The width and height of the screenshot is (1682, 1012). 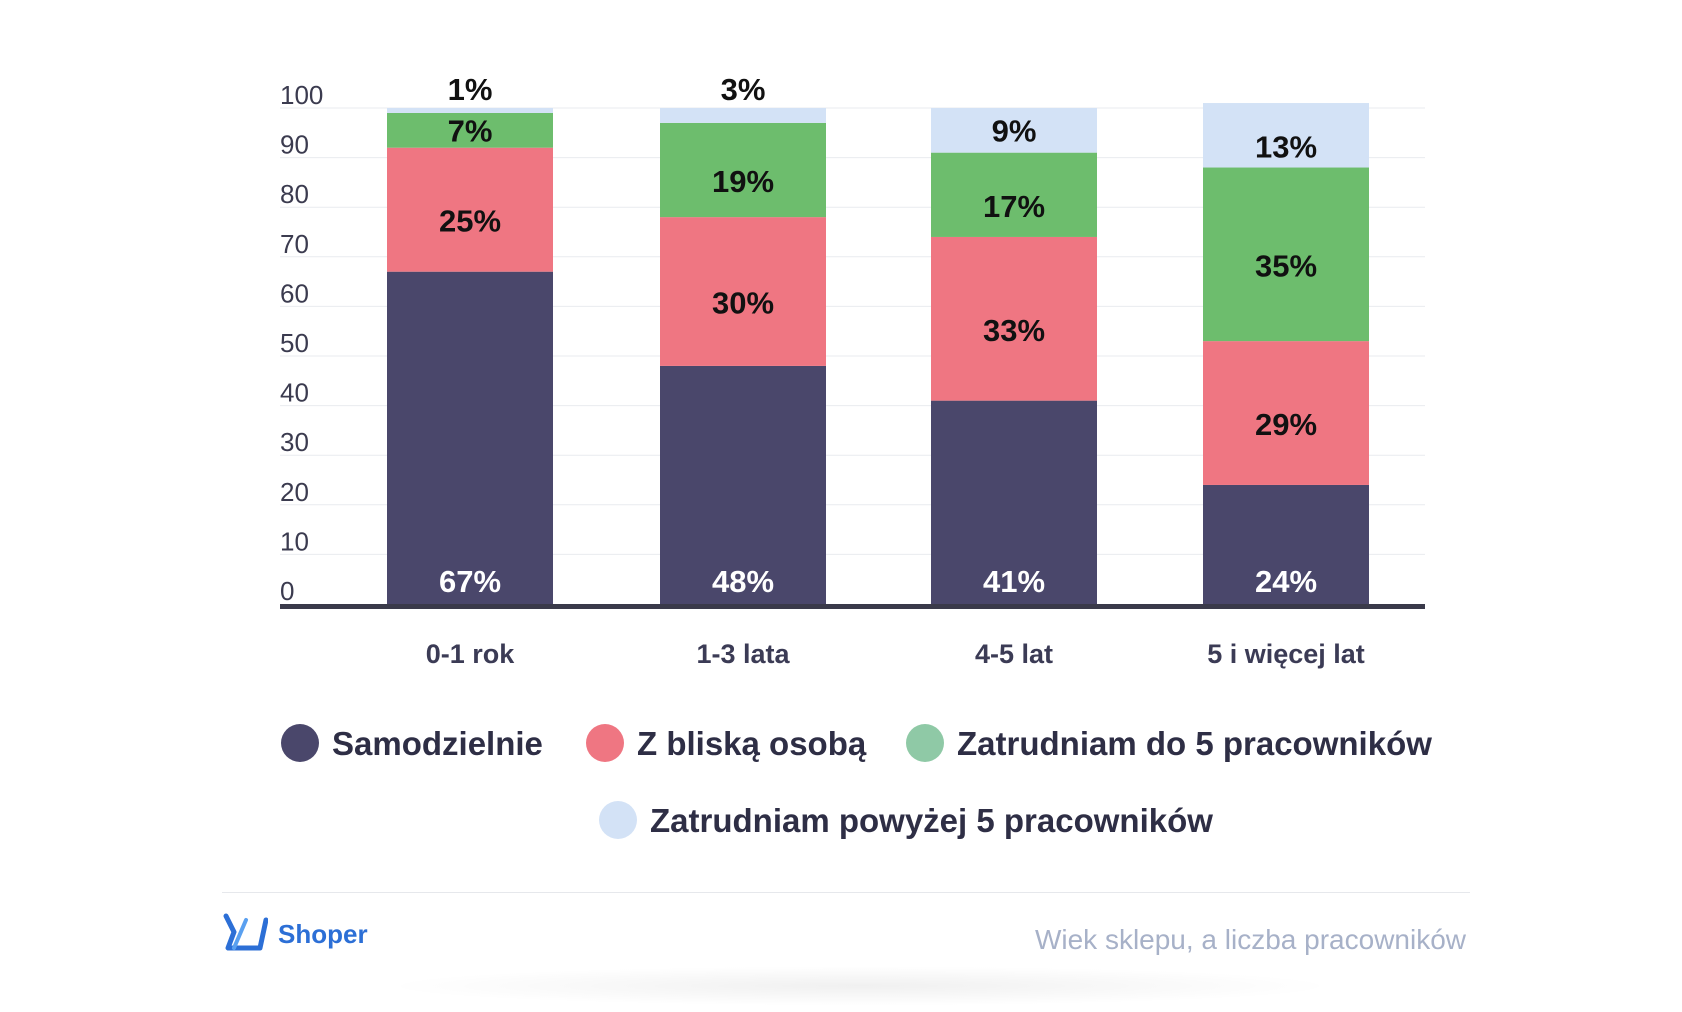 What do you see at coordinates (294, 145) in the screenshot?
I see `y-tick-label: 90` at bounding box center [294, 145].